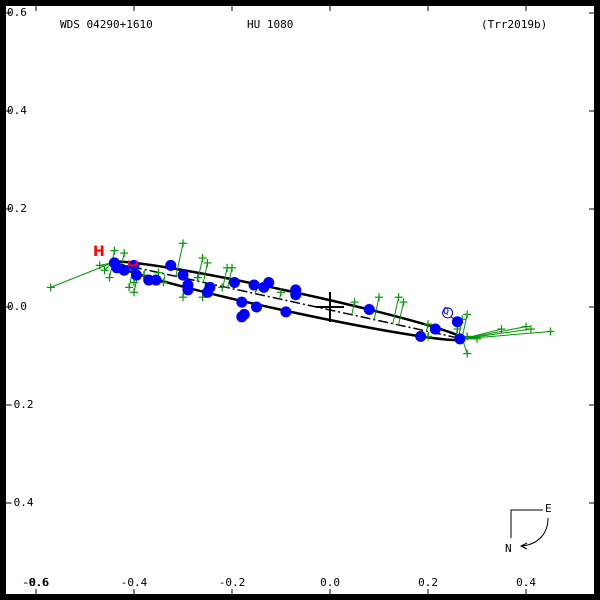 This screenshot has width=600, height=600. What do you see at coordinates (526, 582) in the screenshot?
I see `x-tick-label: 0.4` at bounding box center [526, 582].